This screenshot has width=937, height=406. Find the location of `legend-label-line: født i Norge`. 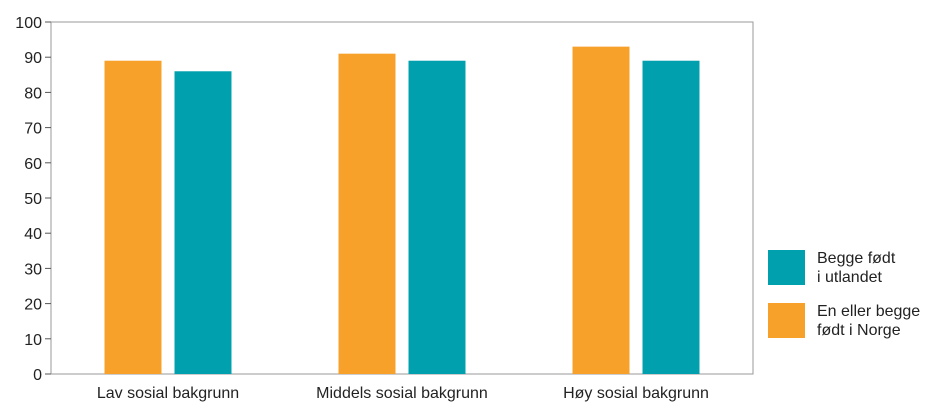

legend-label-line: født i Norge is located at coordinates (859, 330).